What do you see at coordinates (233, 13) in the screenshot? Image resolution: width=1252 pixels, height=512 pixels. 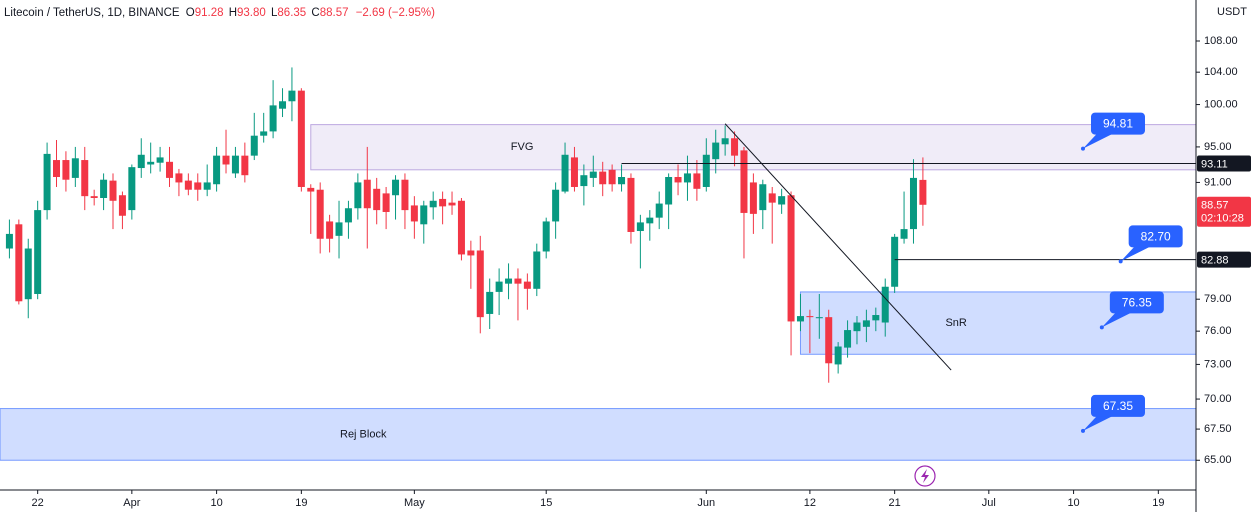 I see `ohlc-name: H` at bounding box center [233, 13].